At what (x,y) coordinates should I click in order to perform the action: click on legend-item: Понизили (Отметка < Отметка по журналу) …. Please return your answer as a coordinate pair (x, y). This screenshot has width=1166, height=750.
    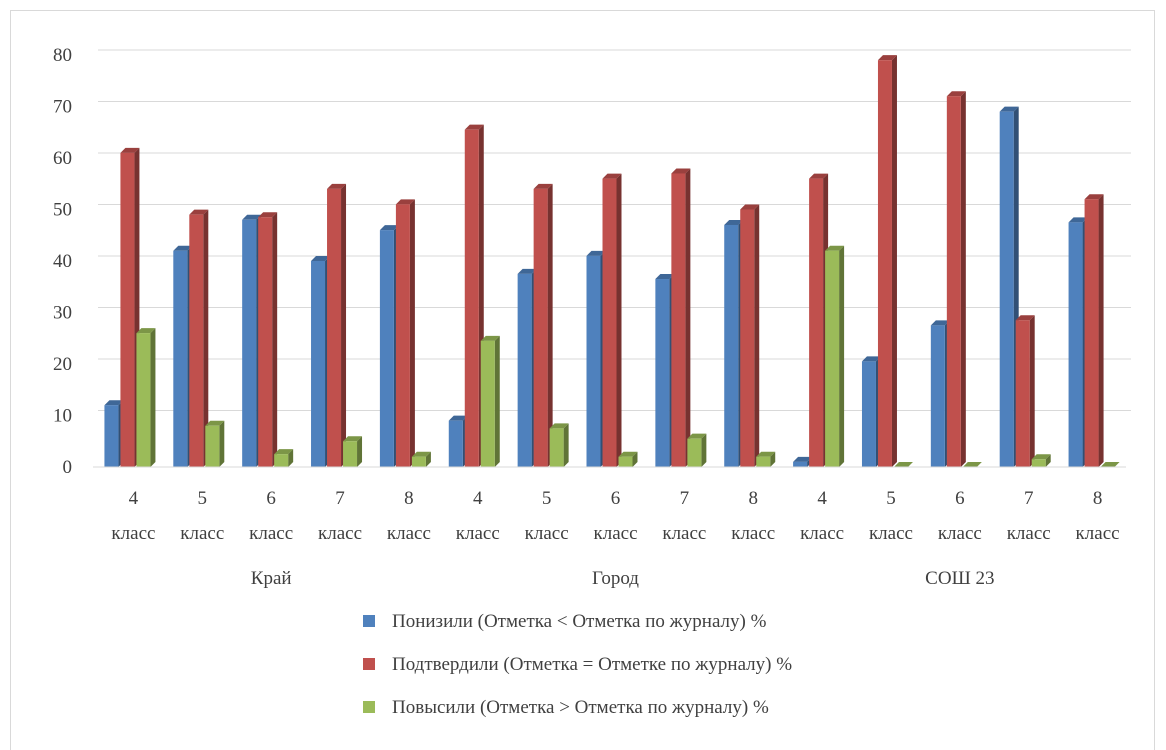
    Looking at the image, I should click on (565, 621).